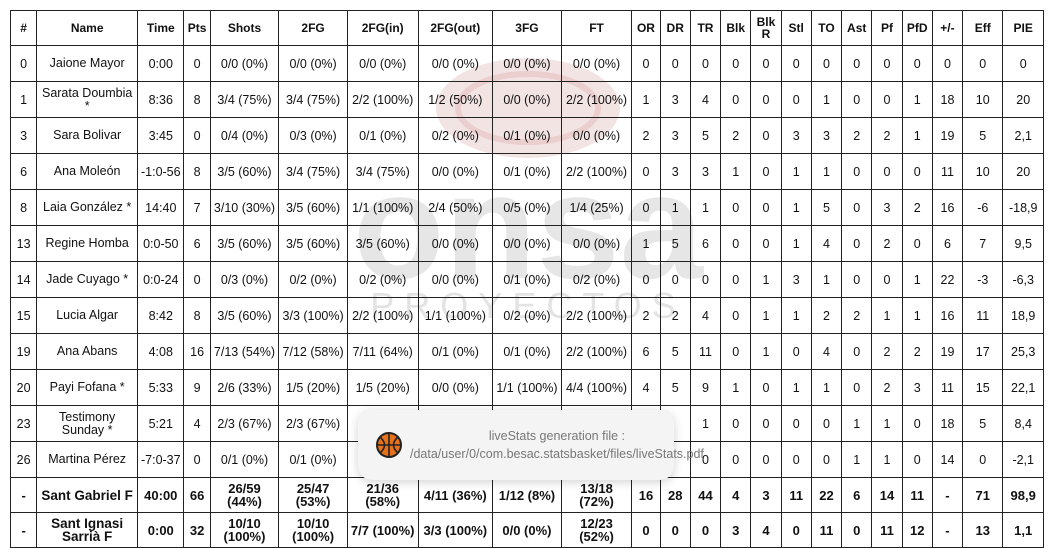 This screenshot has height=548, width=1054. What do you see at coordinates (796, 28) in the screenshot?
I see `column-header: Stl` at bounding box center [796, 28].